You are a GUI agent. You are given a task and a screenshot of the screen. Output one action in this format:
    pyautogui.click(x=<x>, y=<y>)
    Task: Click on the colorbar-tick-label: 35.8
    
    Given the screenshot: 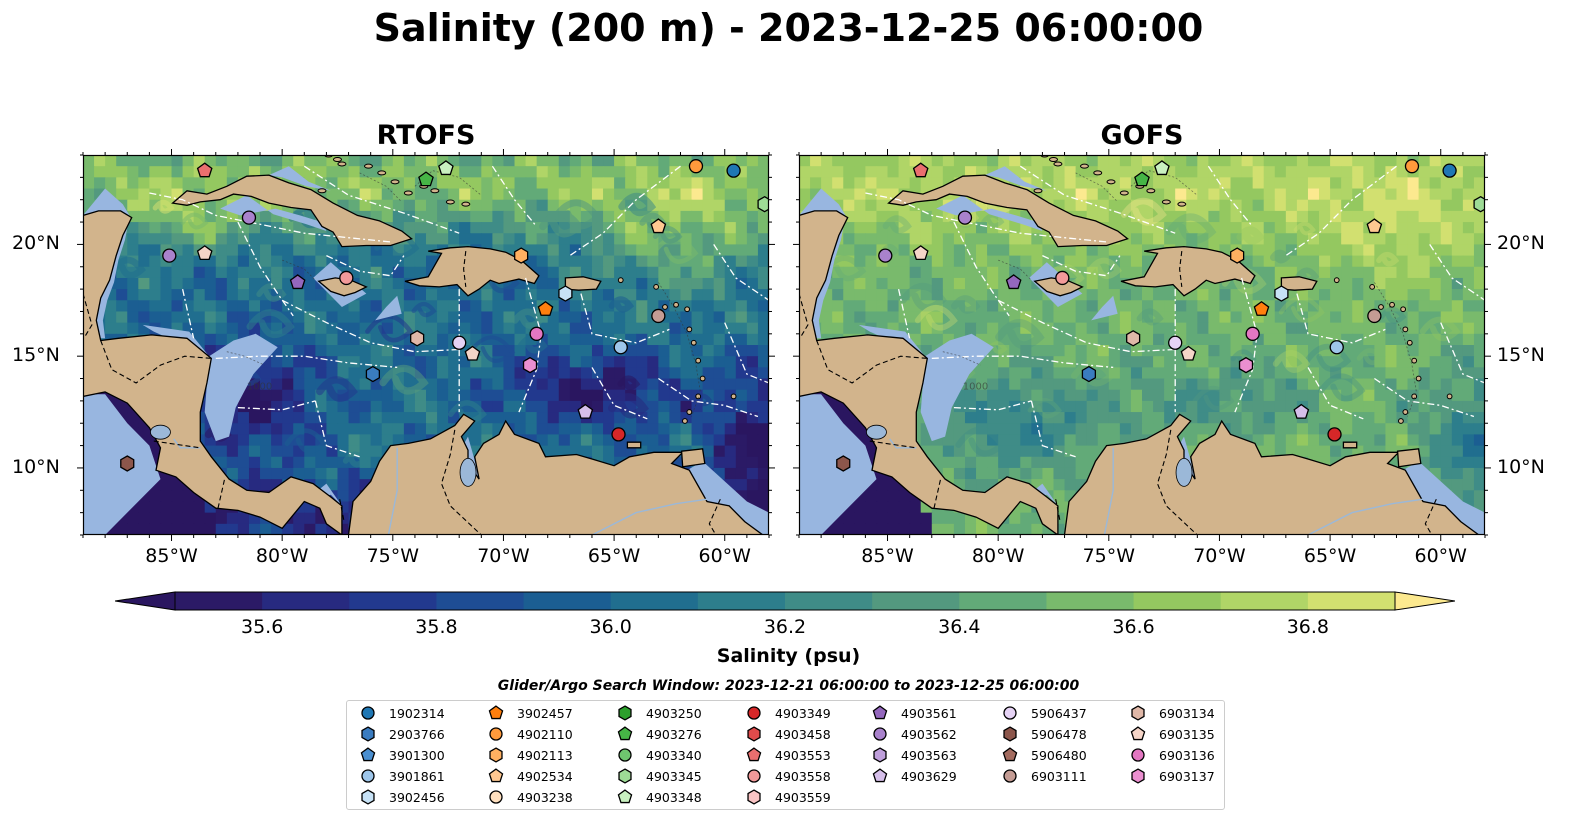 What is the action you would take?
    pyautogui.click(x=436, y=627)
    